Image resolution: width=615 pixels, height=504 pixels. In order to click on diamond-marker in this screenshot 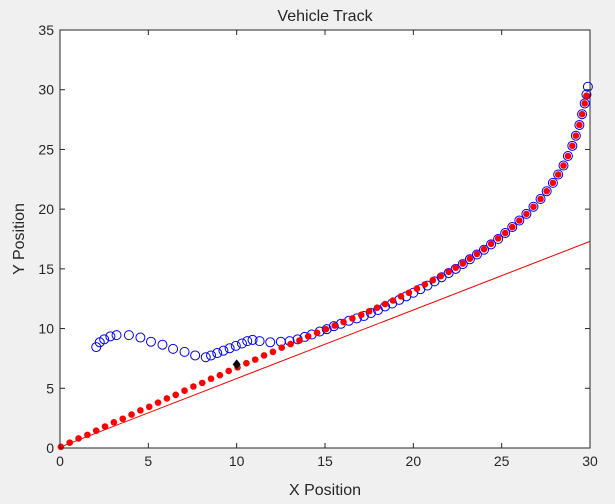, I will do `click(236, 364)`.